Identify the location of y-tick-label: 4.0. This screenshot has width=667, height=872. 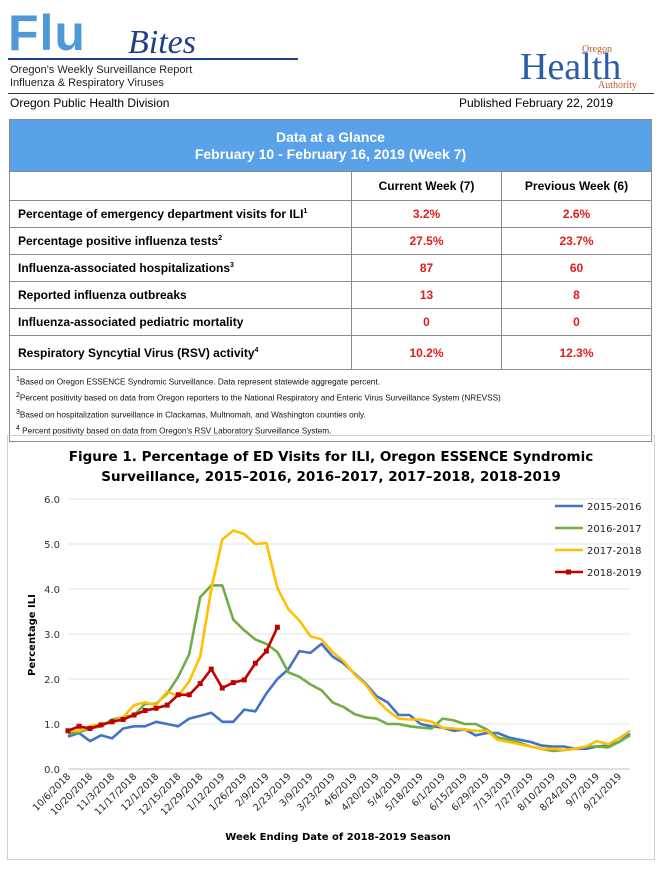
(52, 590).